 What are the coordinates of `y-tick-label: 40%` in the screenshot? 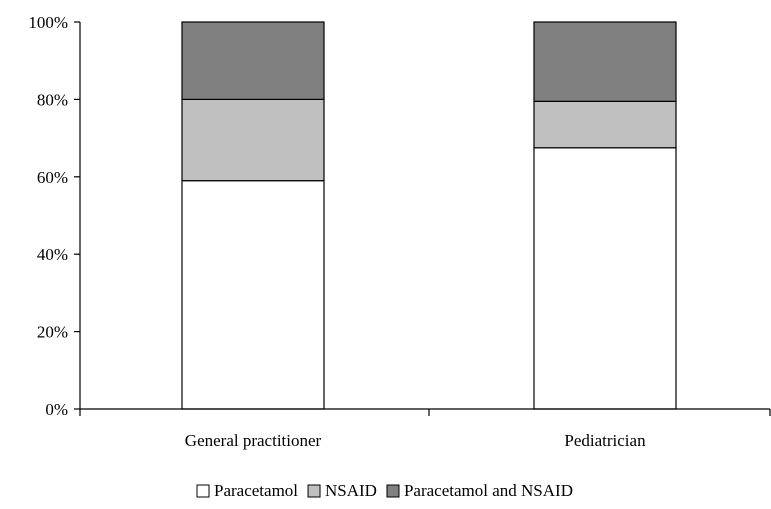 It's located at (52, 254).